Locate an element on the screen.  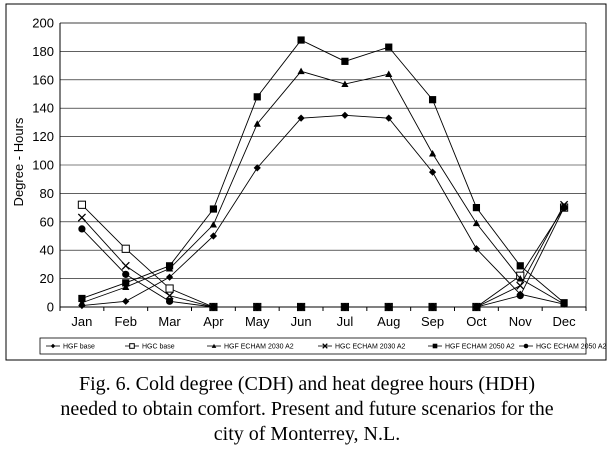
y-tick-label: 200 is located at coordinates (43, 23).